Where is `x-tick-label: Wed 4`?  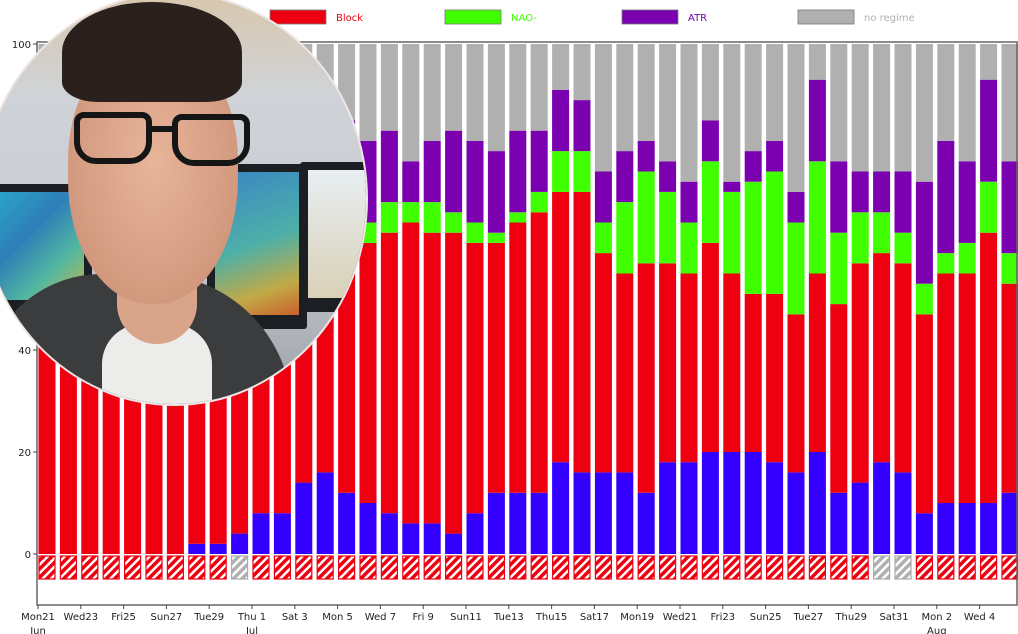
x-tick-label: Wed 4 is located at coordinates (979, 617).